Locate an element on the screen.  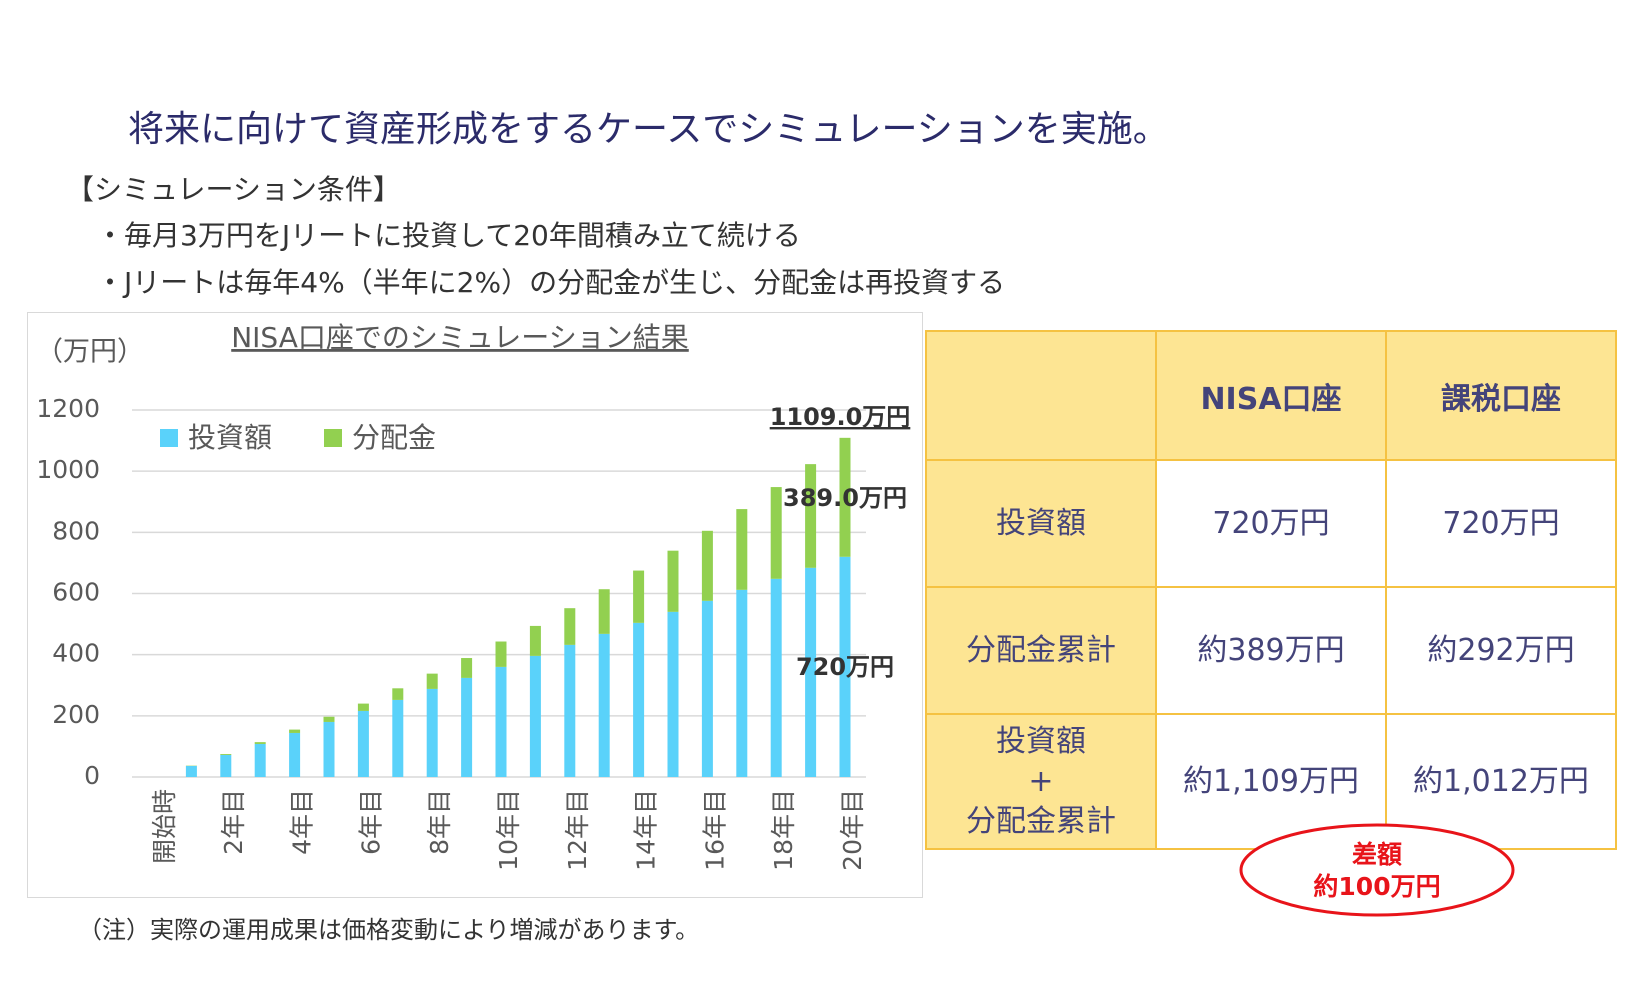
legend-label: 分配金 is located at coordinates (394, 437).